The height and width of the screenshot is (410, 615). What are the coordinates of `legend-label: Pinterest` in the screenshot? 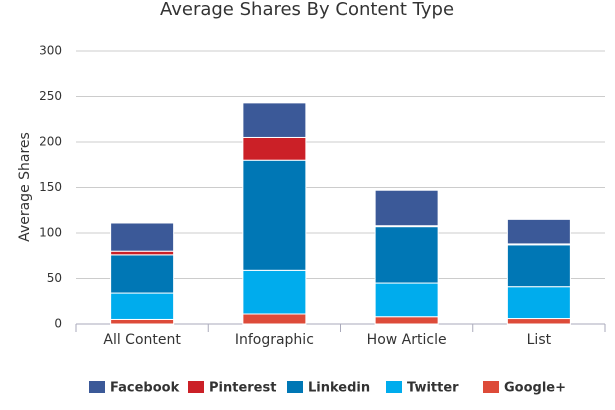 It's located at (242, 388).